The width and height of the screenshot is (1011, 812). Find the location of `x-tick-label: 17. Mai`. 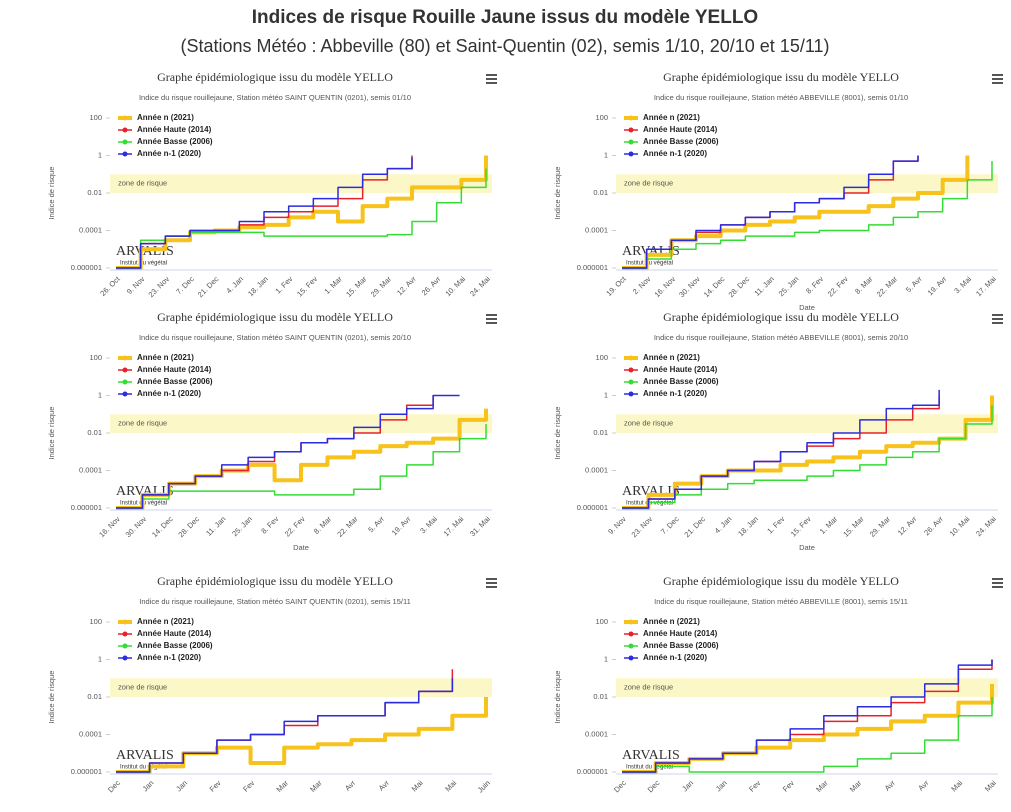

x-tick-label: 17. Mai is located at coordinates (454, 526).